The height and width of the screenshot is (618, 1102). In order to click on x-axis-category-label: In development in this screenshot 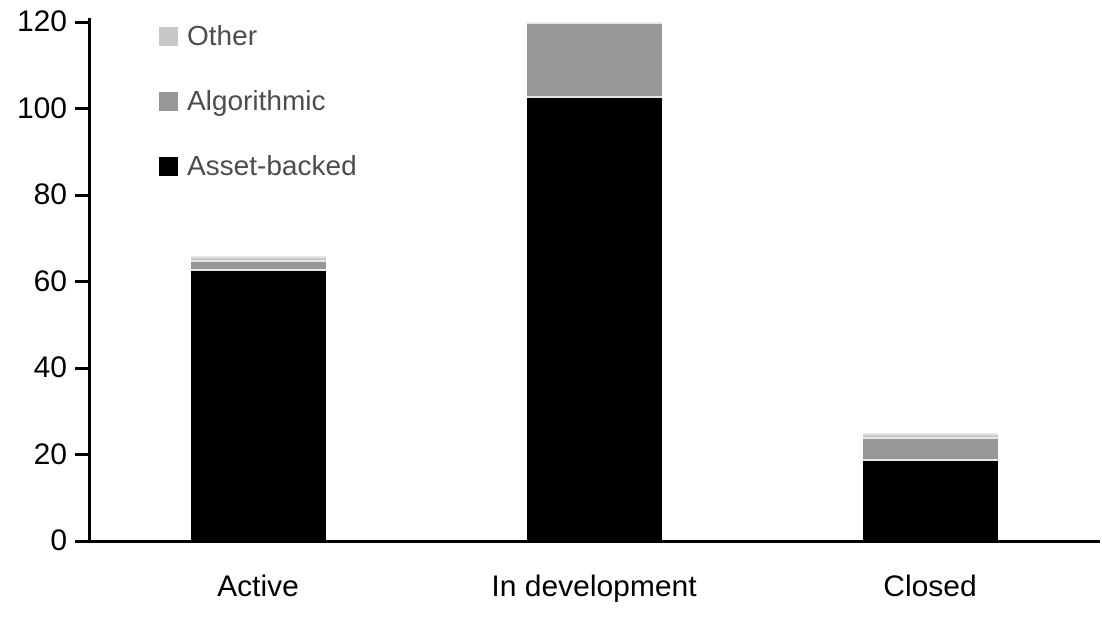, I will do `click(594, 586)`.